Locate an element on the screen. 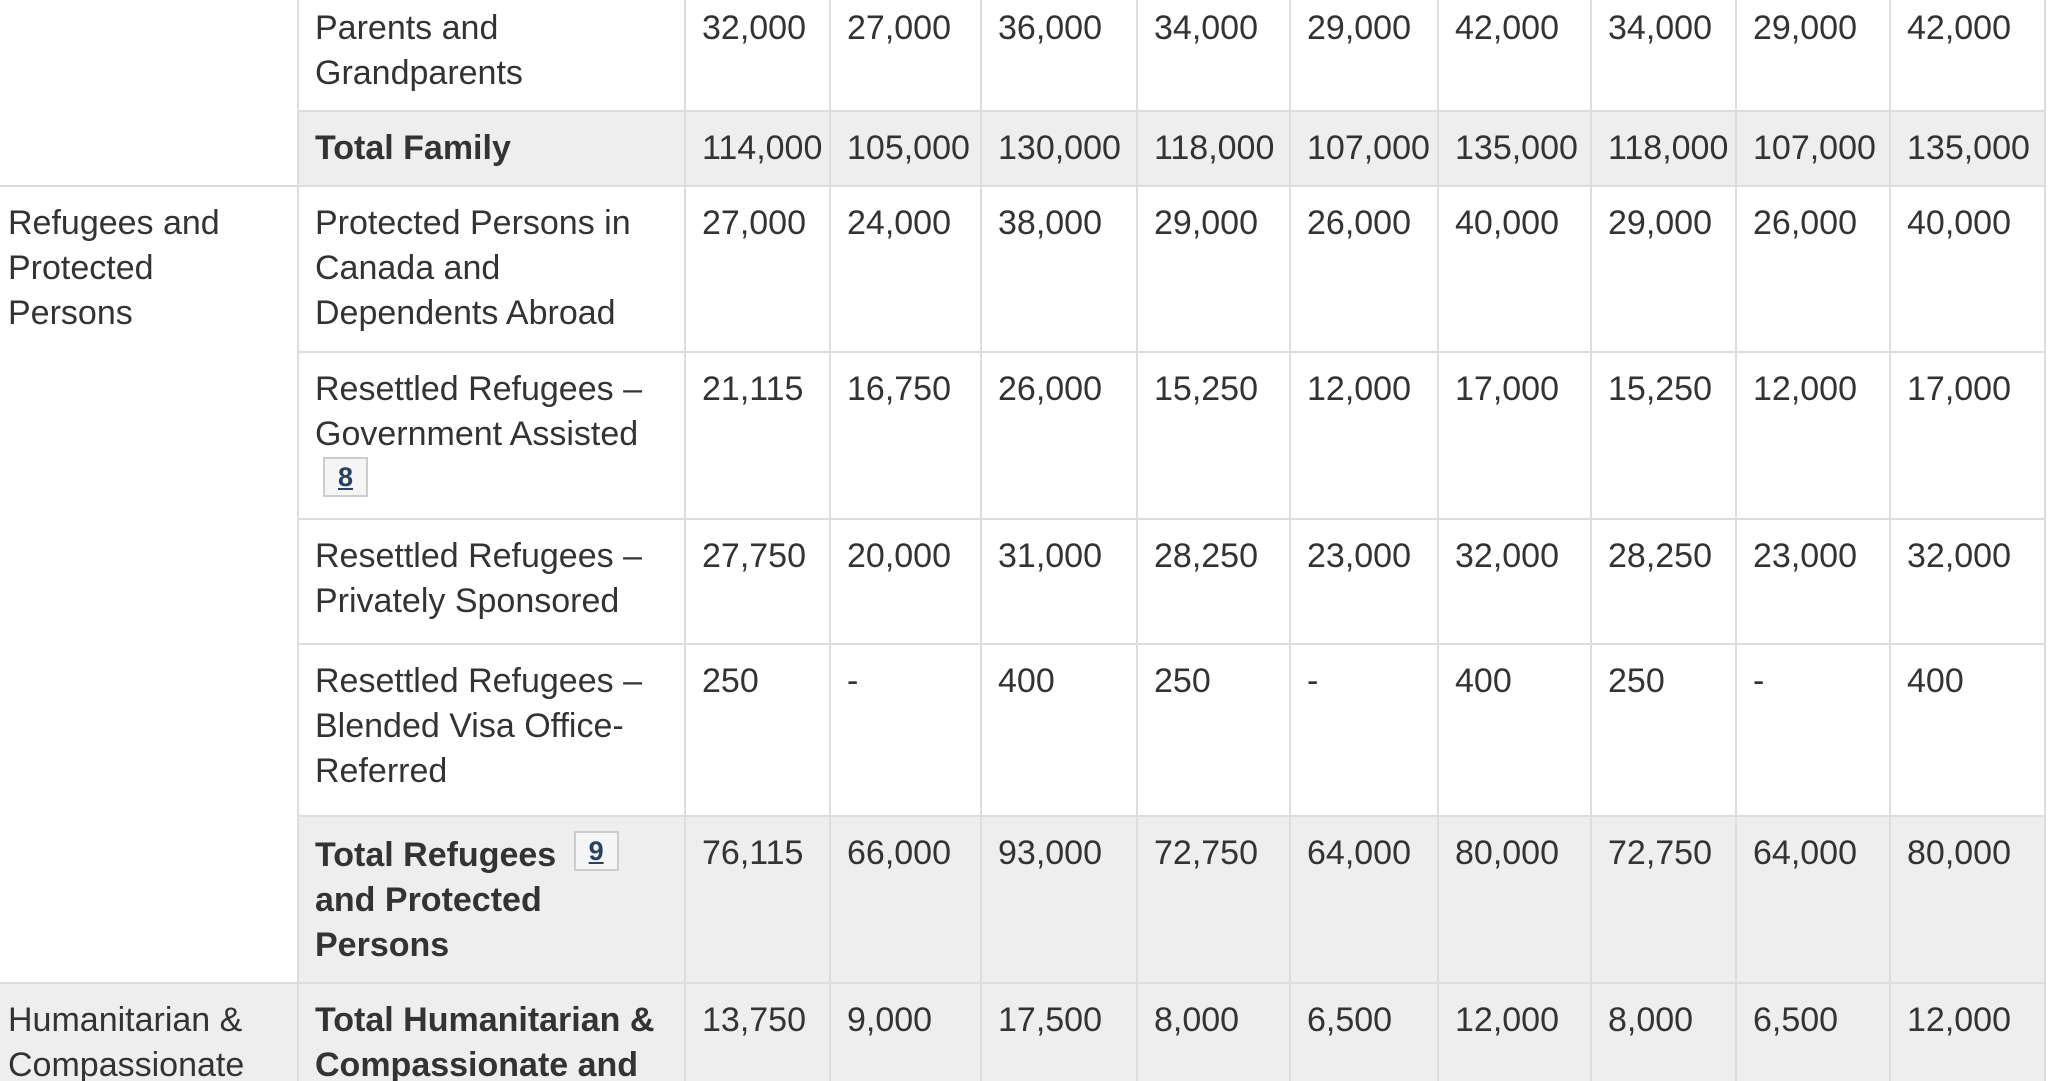 The height and width of the screenshot is (1081, 2048). value-cell: 36,000 is located at coordinates (1059, 56).